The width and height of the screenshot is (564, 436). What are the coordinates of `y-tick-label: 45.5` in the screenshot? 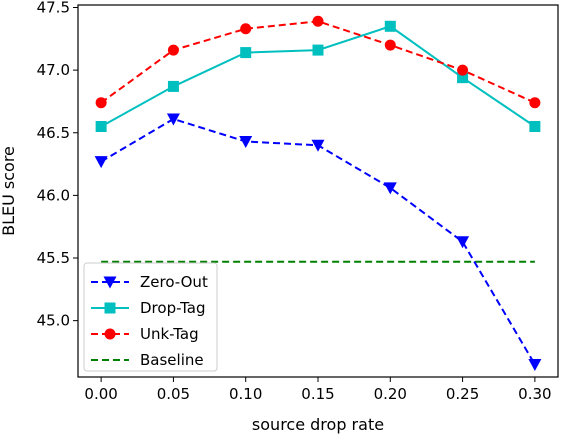 It's located at (53, 258).